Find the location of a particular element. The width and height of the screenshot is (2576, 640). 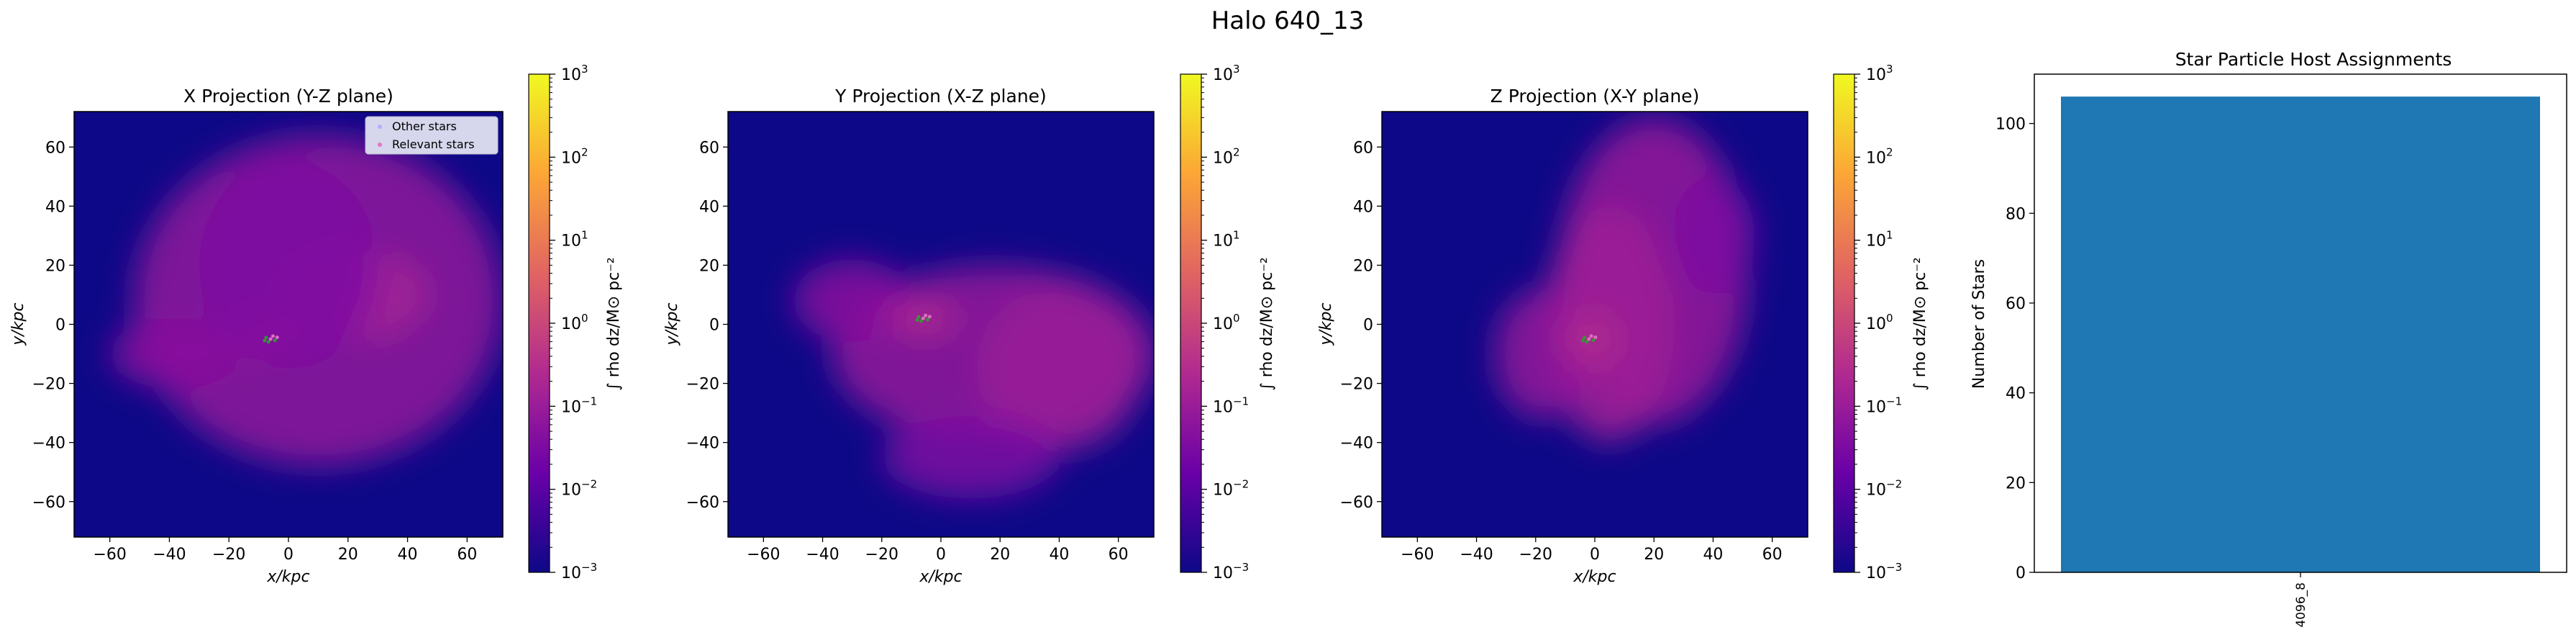

y-tick-label: −20 is located at coordinates (49, 385).